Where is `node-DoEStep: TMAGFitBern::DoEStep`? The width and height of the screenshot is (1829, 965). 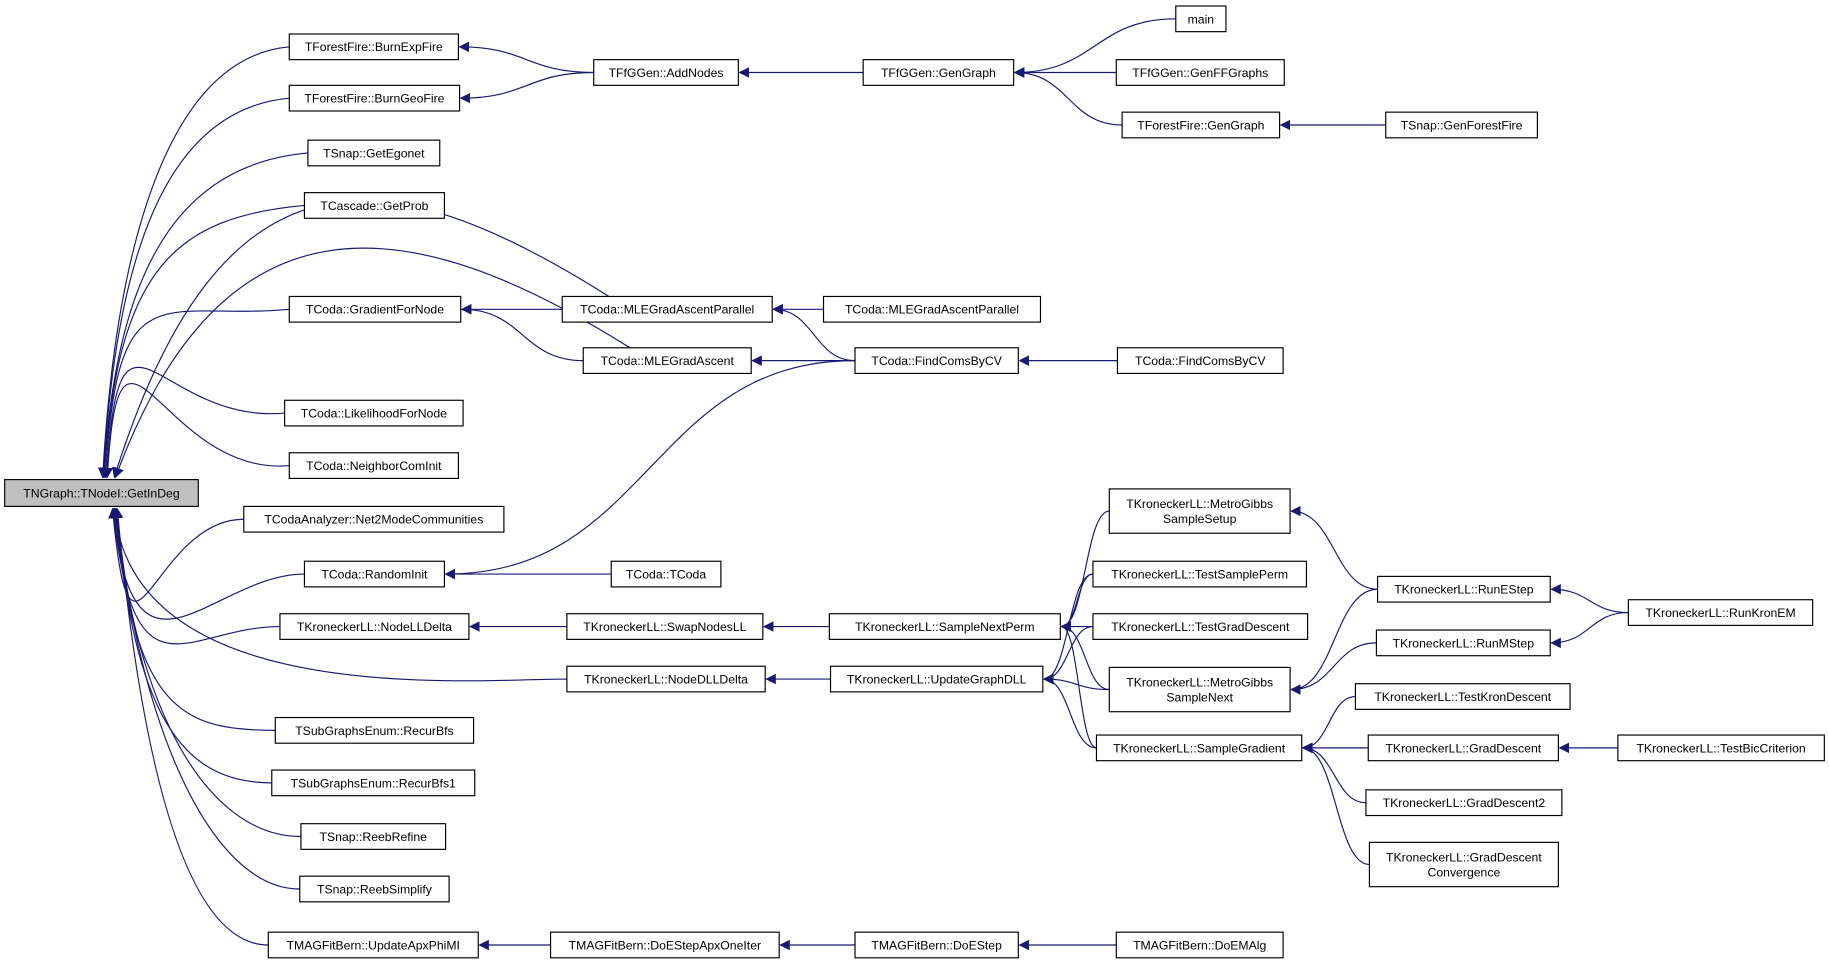
node-DoEStep: TMAGFitBern::DoEStep is located at coordinates (936, 945).